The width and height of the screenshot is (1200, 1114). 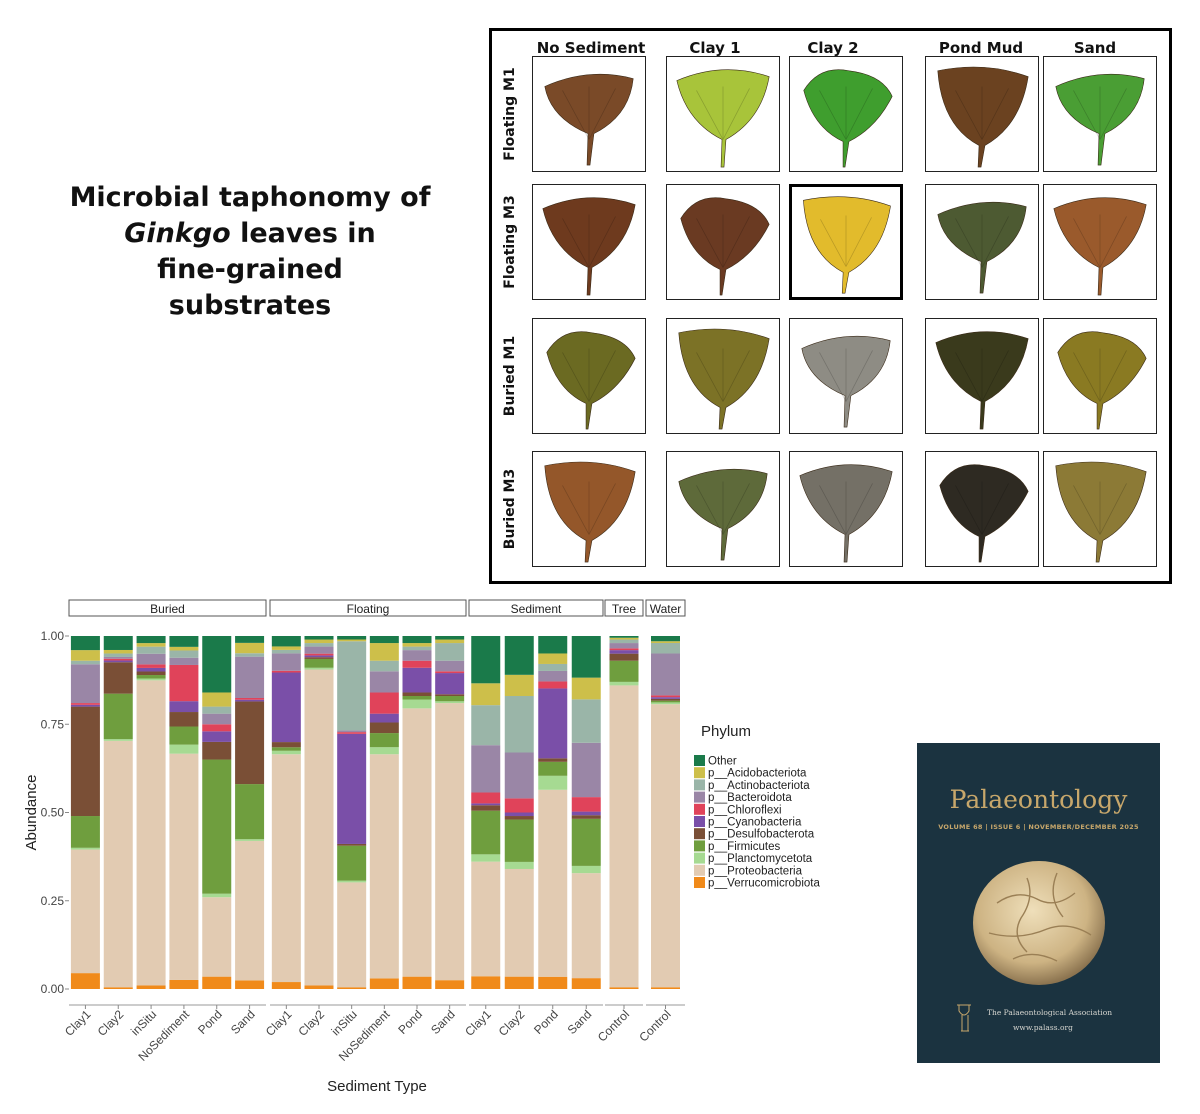 What do you see at coordinates (624, 609) in the screenshot?
I see `facet-label: Tree` at bounding box center [624, 609].